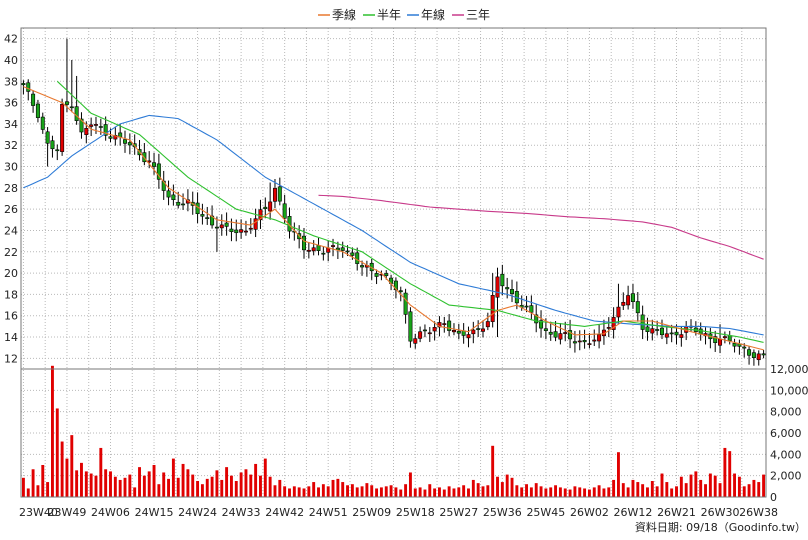  Describe the element at coordinates (11, 124) in the screenshot. I see `price-tick-label: 34` at that location.